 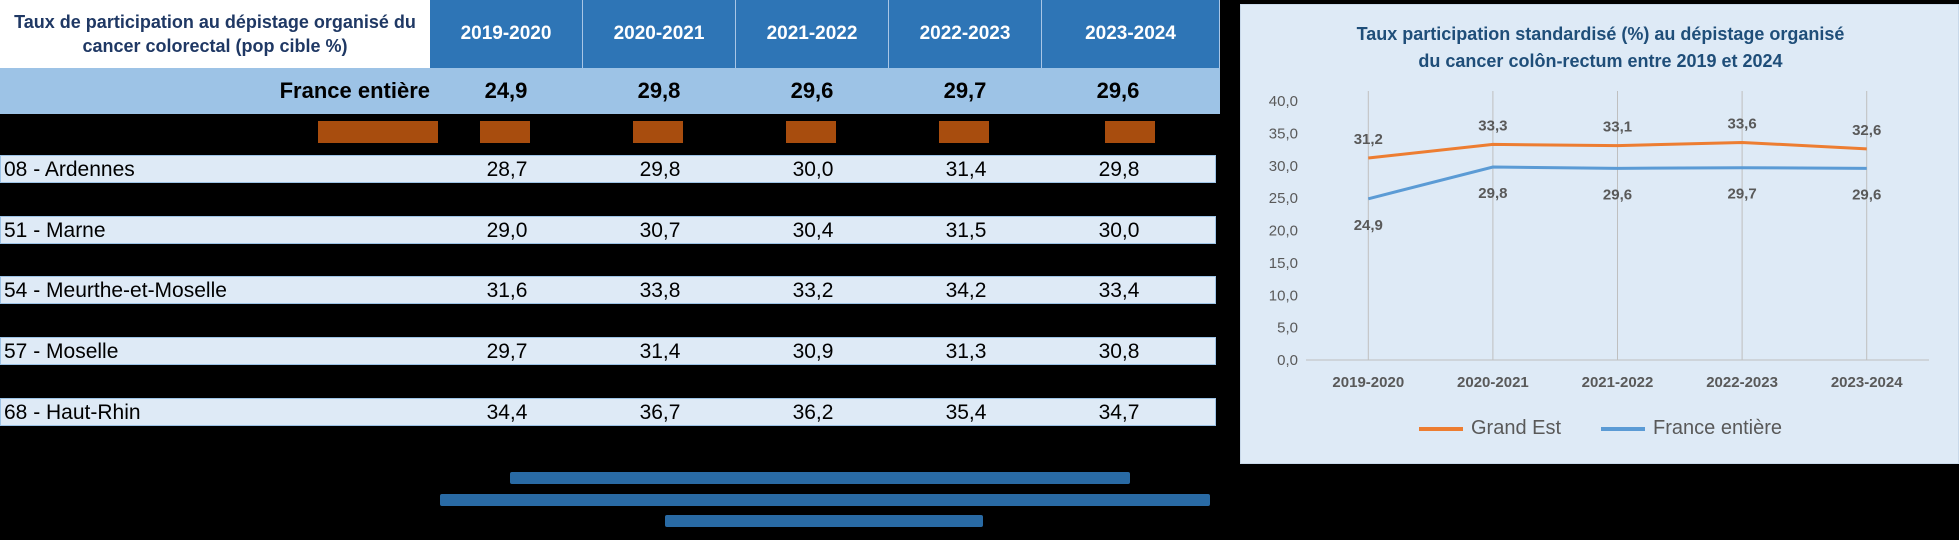 I want to click on cell-value: 28,7, so click(x=507, y=169).